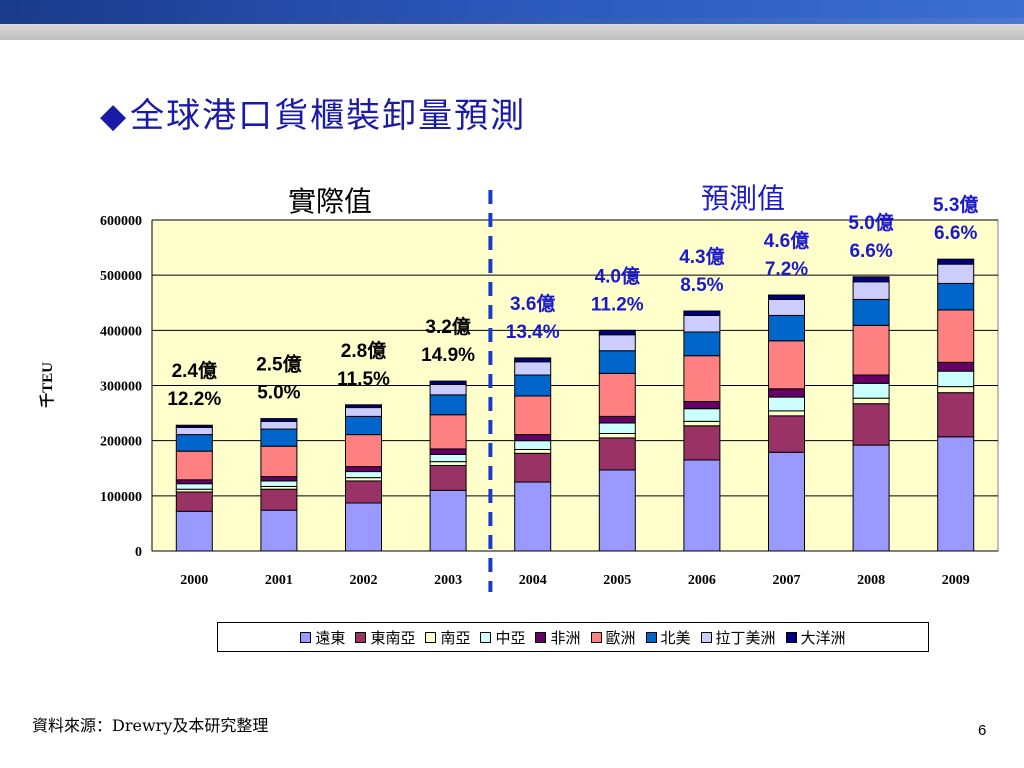  What do you see at coordinates (702, 580) in the screenshot?
I see `x-tick-label: 2006` at bounding box center [702, 580].